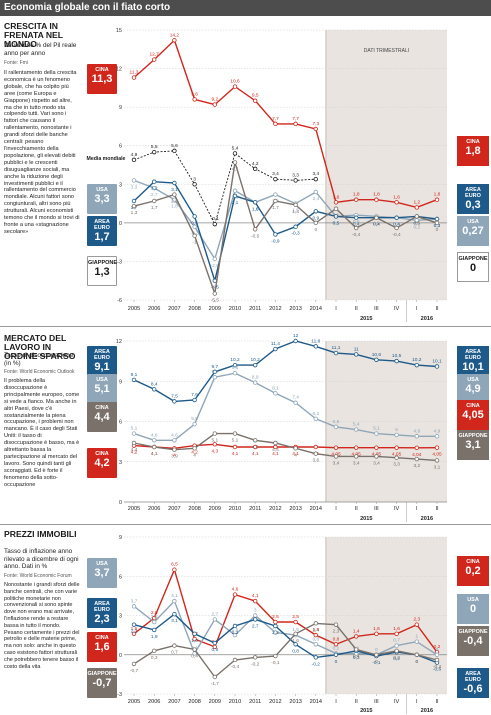 This screenshot has height=715, width=491. I want to click on x-tick-label: 2010, so click(235, 702).